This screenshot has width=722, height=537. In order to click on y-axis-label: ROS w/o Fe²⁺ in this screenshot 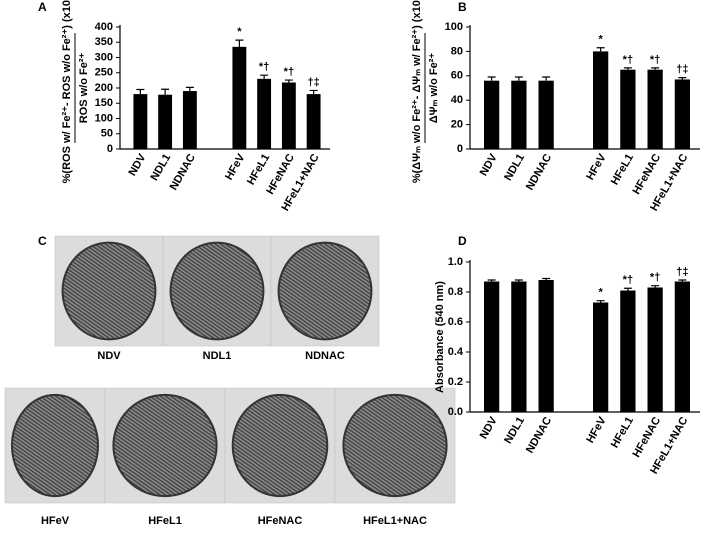, I will do `click(84, 88)`.